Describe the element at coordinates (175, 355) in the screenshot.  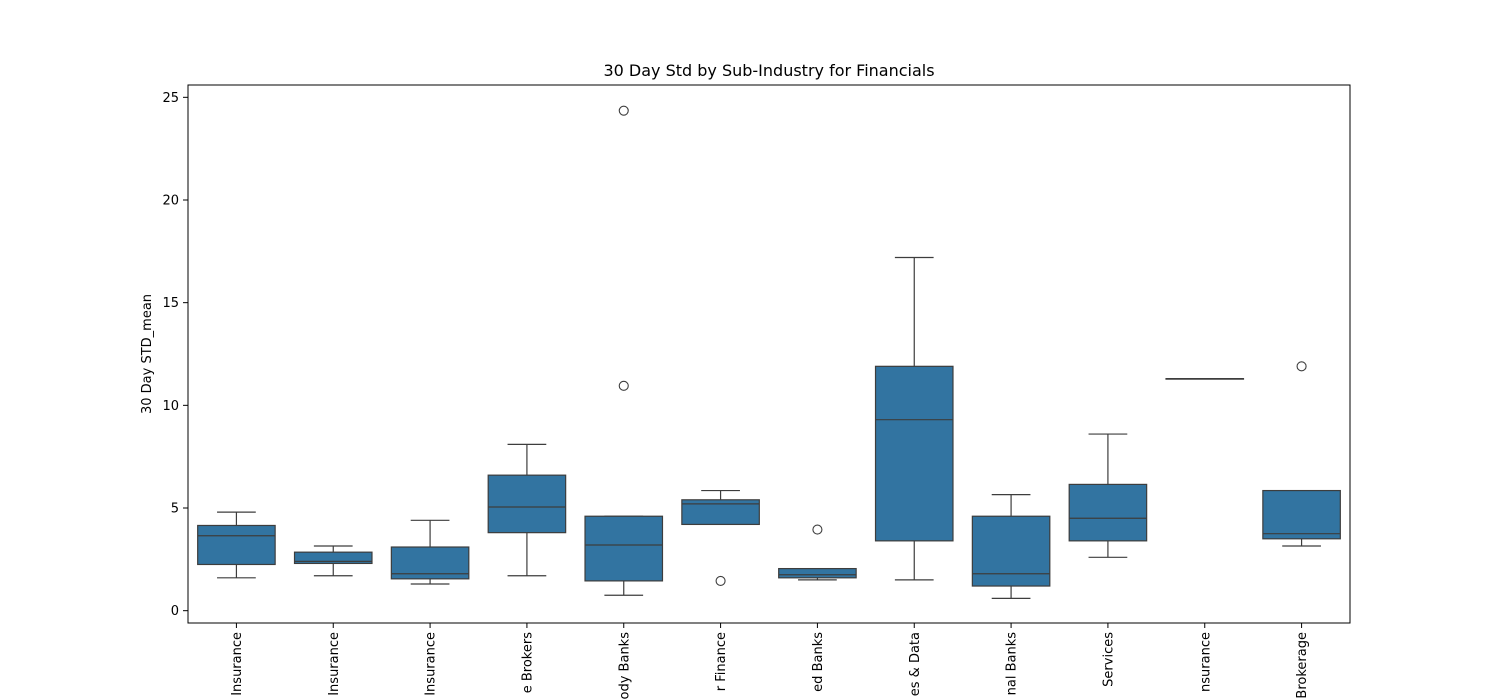
I see `y-axis: 0 5 10 15 20 25` at that location.